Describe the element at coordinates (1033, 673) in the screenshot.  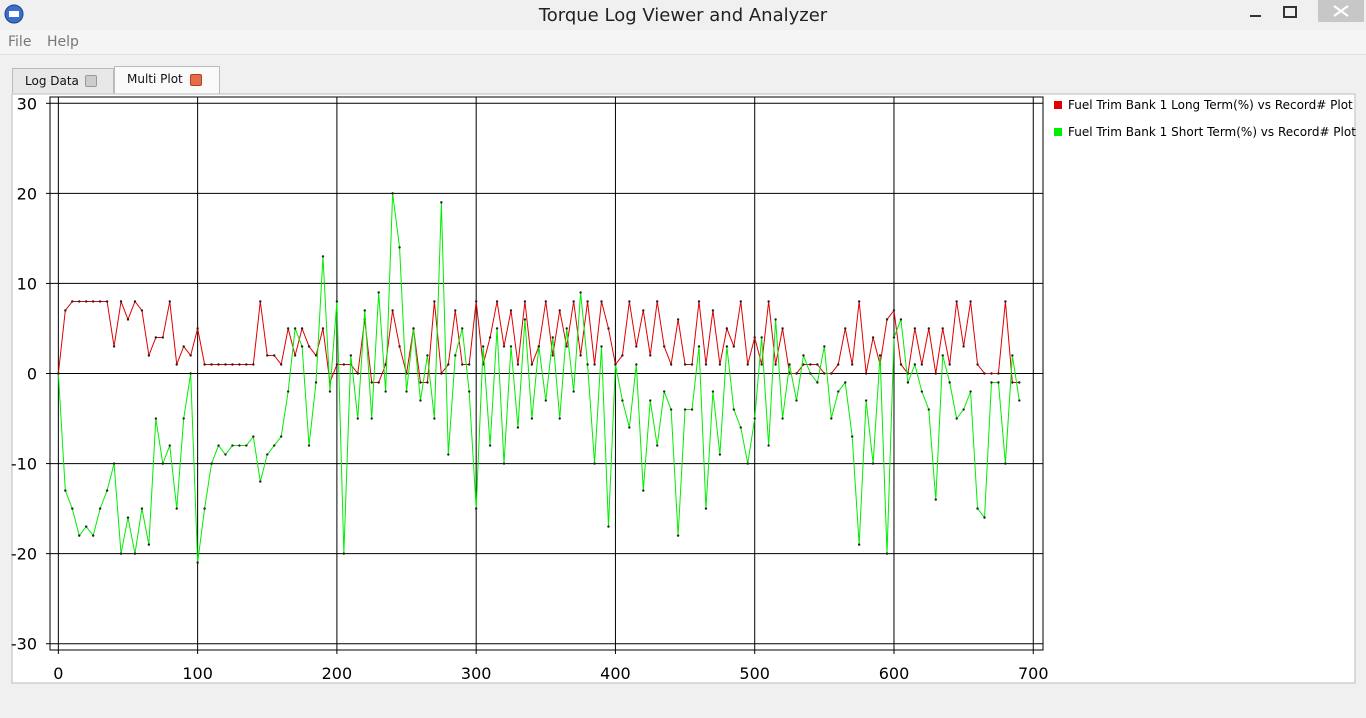
I see `x-tick-label: 700` at that location.